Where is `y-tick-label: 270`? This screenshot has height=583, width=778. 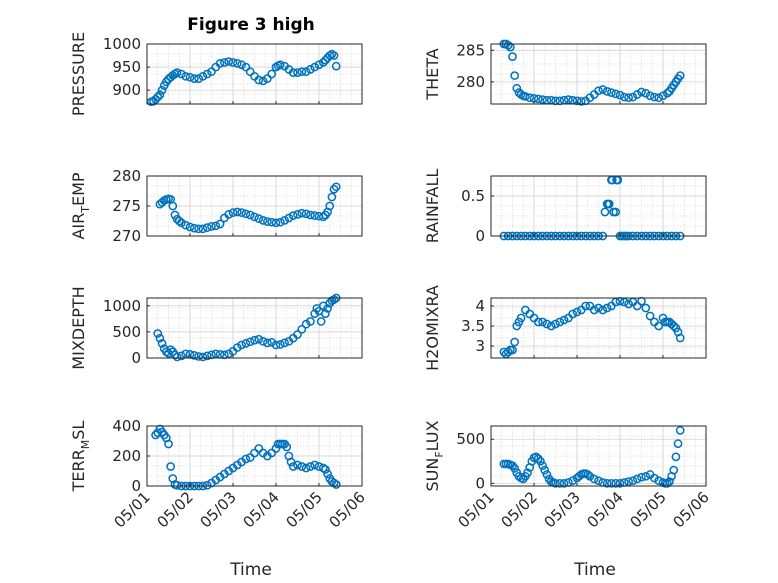 y-tick-label: 270 is located at coordinates (126, 236).